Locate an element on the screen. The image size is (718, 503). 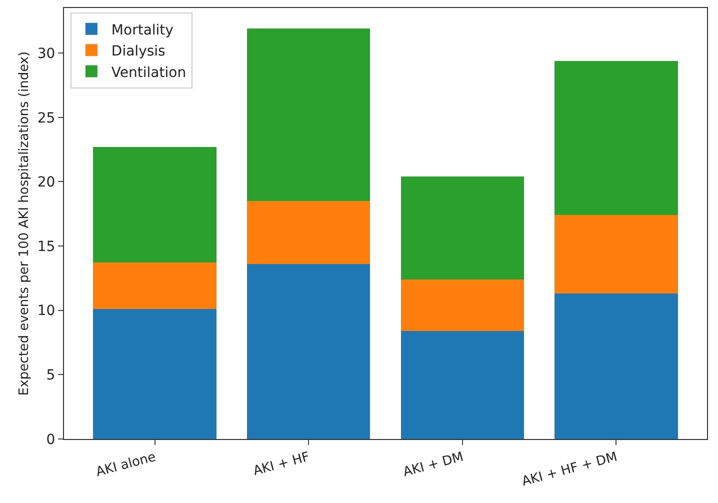
y-tick-label: 30 is located at coordinates (46, 54).